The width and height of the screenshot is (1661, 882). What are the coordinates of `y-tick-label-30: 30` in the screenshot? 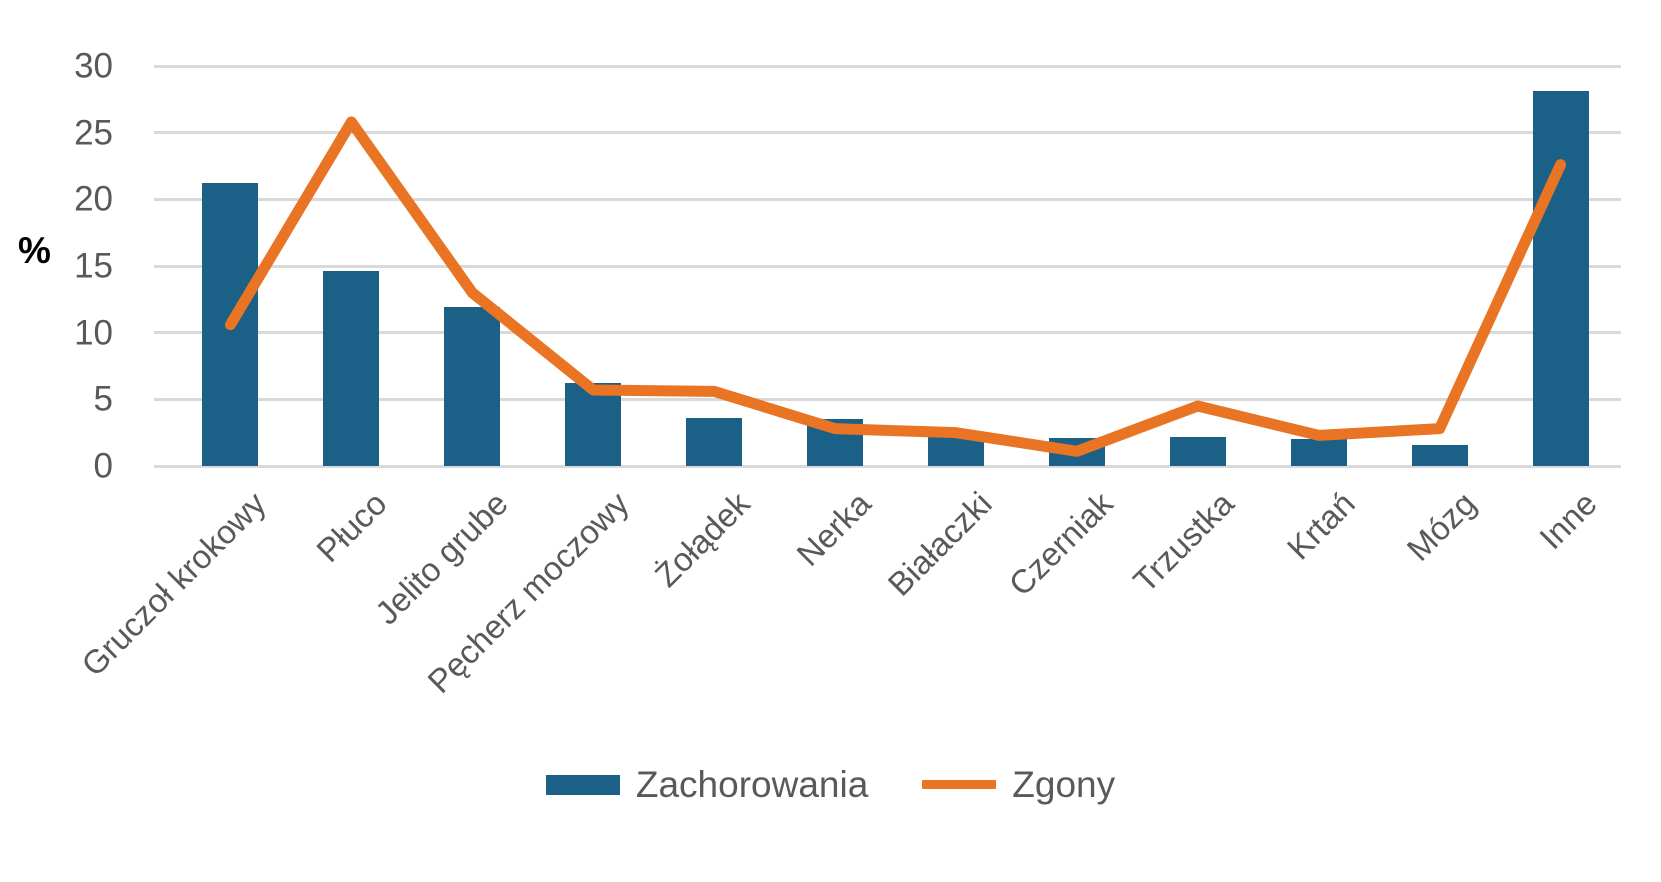 It's located at (93, 66).